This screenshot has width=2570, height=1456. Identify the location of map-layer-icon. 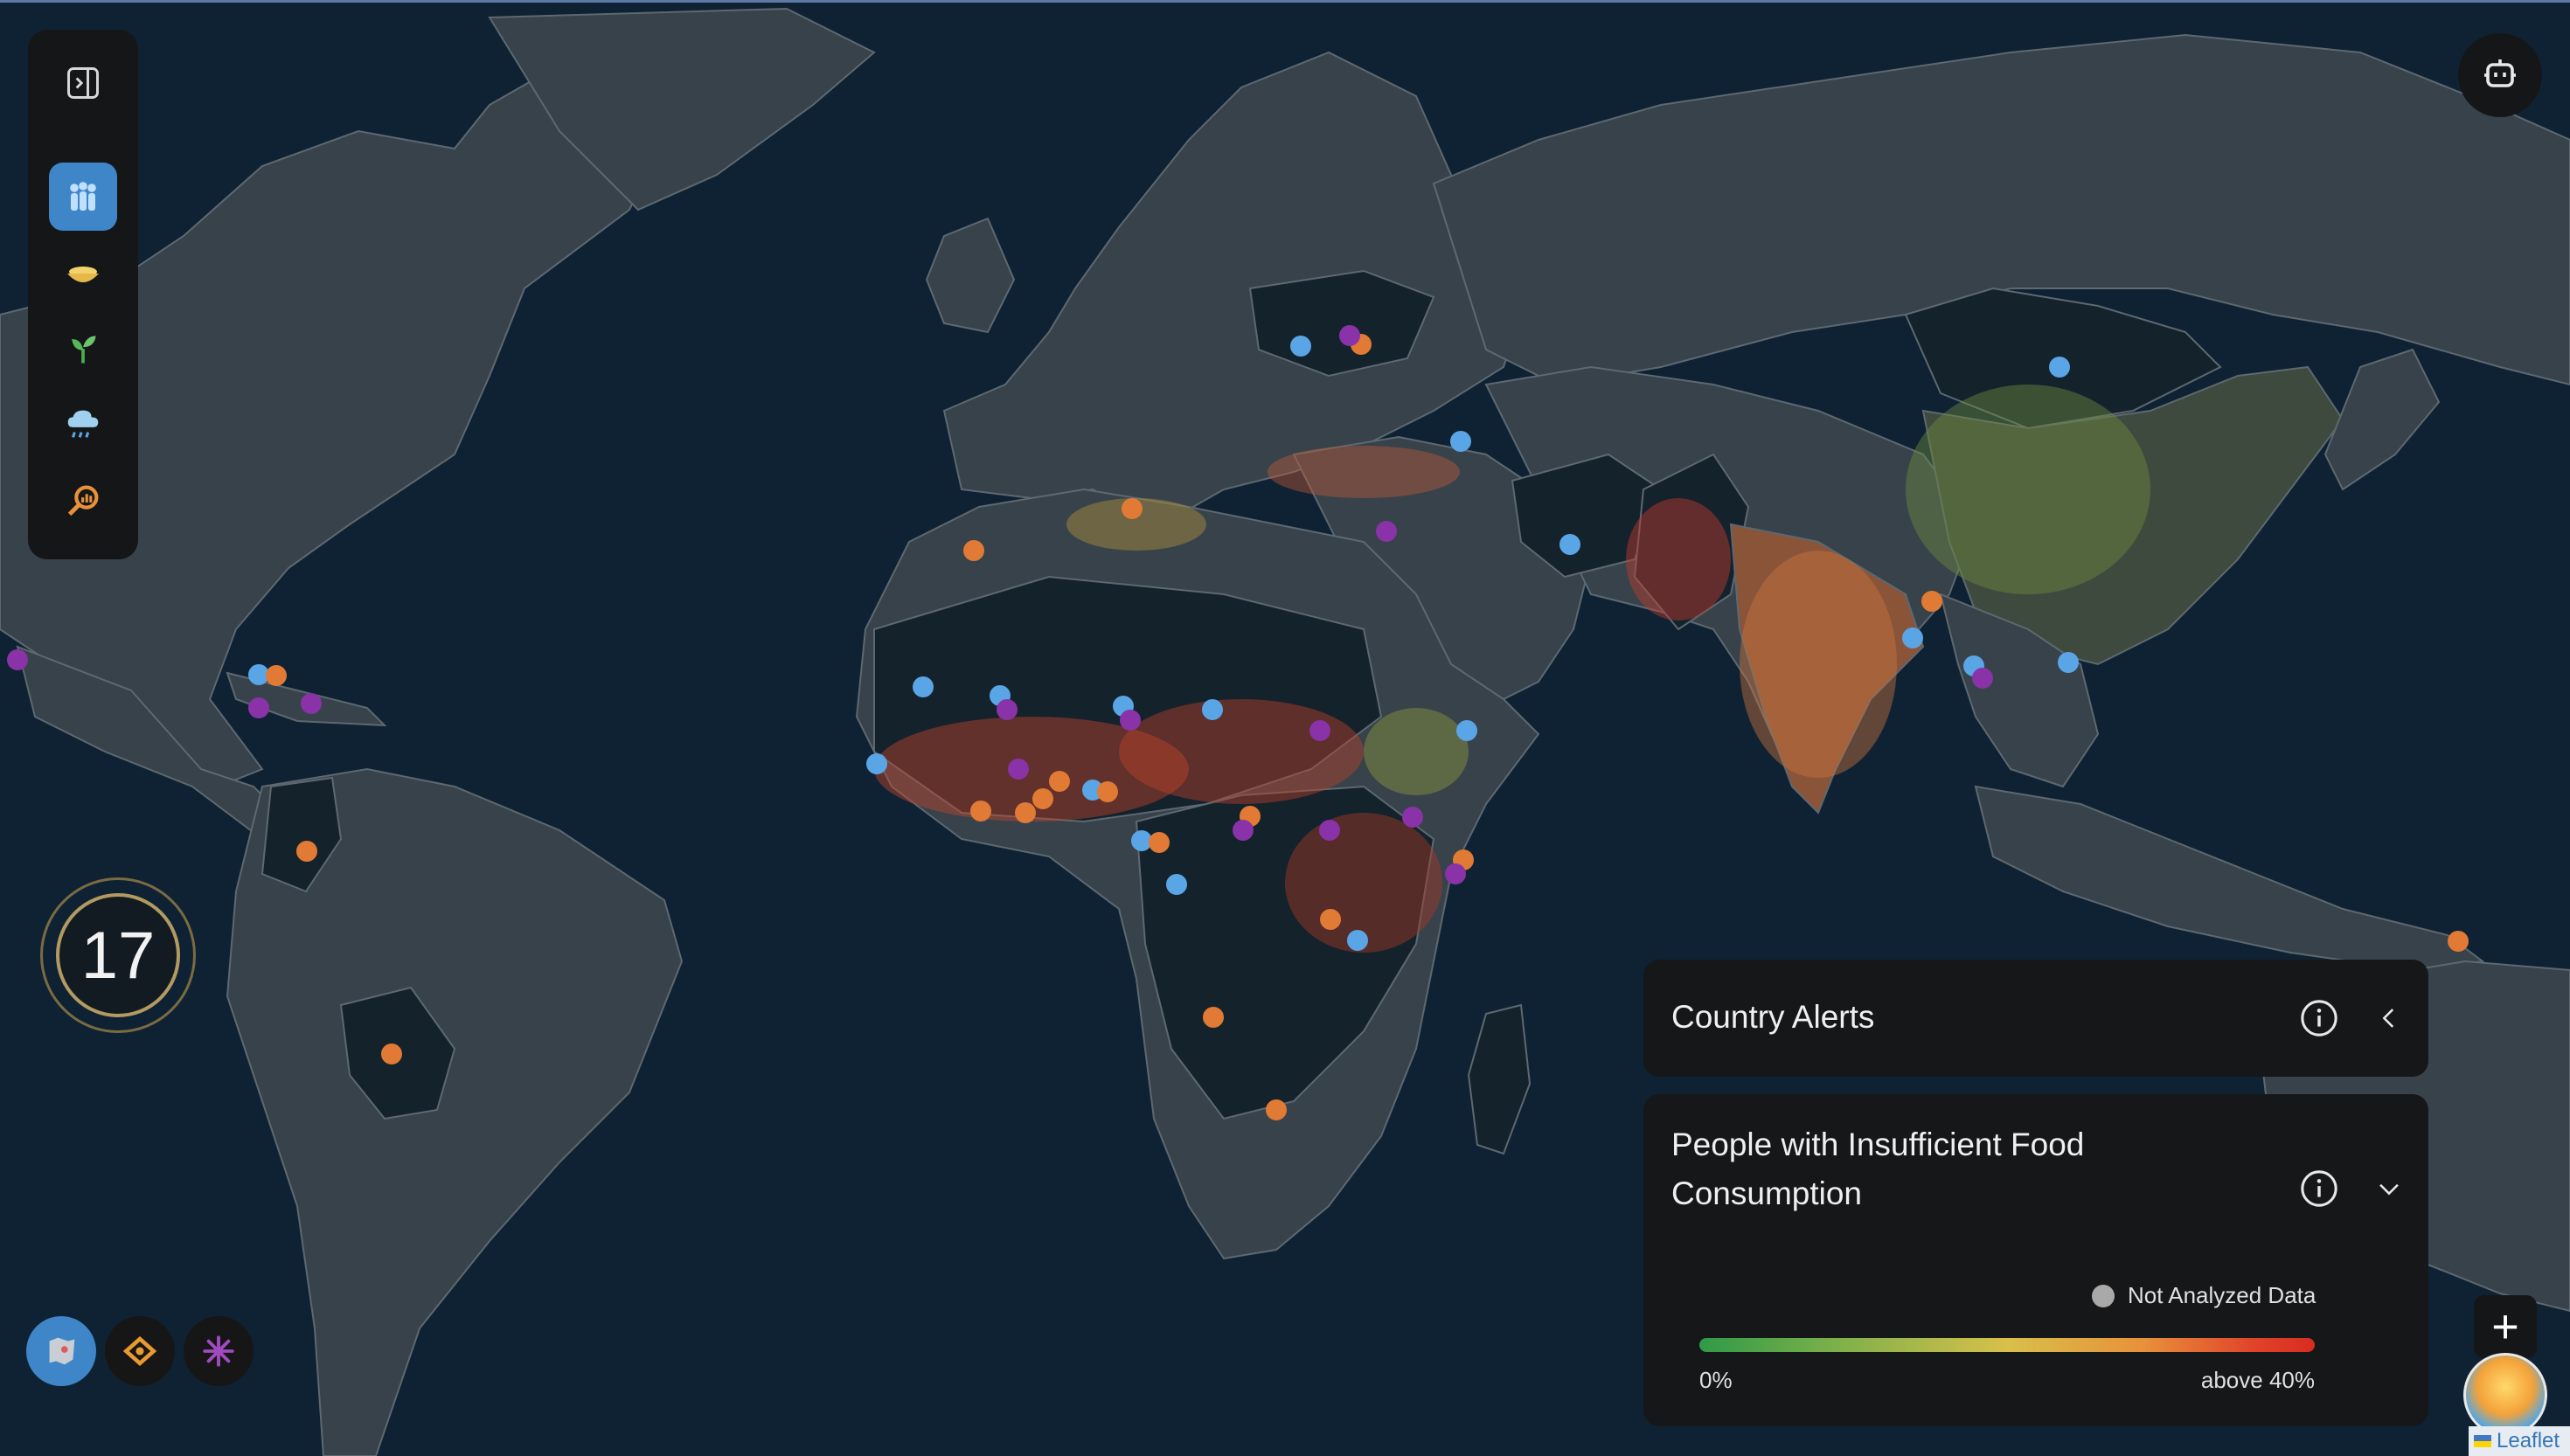
(62, 1351).